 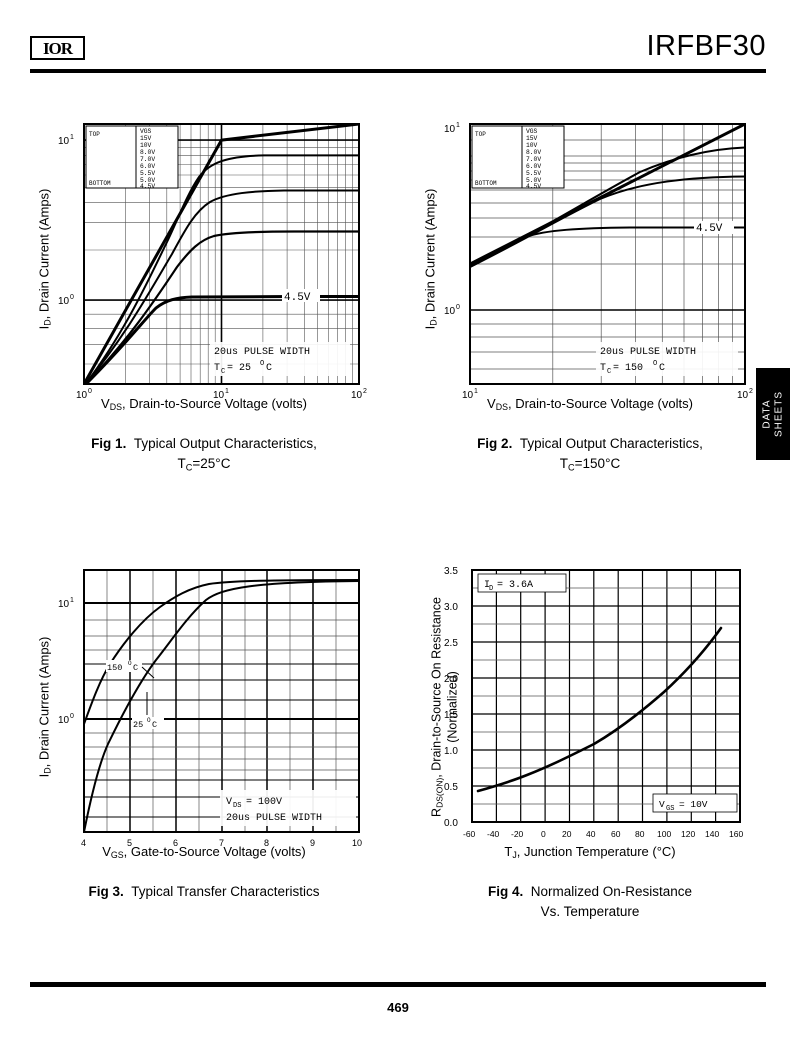 I want to click on svg-text: 7.0V, so click(x=533, y=159).